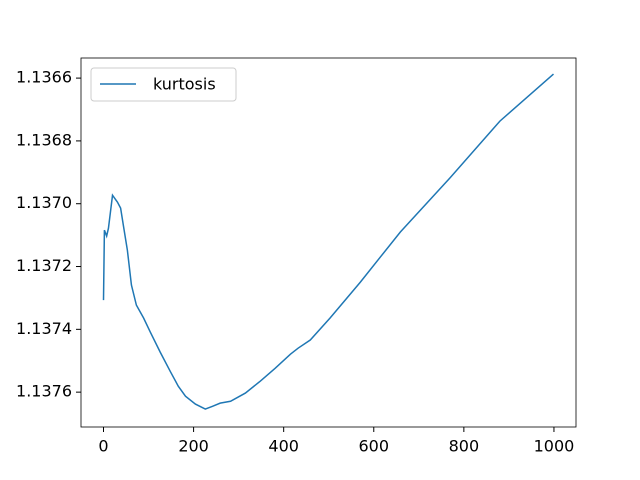  I want to click on x-tick-label: 600, so click(373, 446).